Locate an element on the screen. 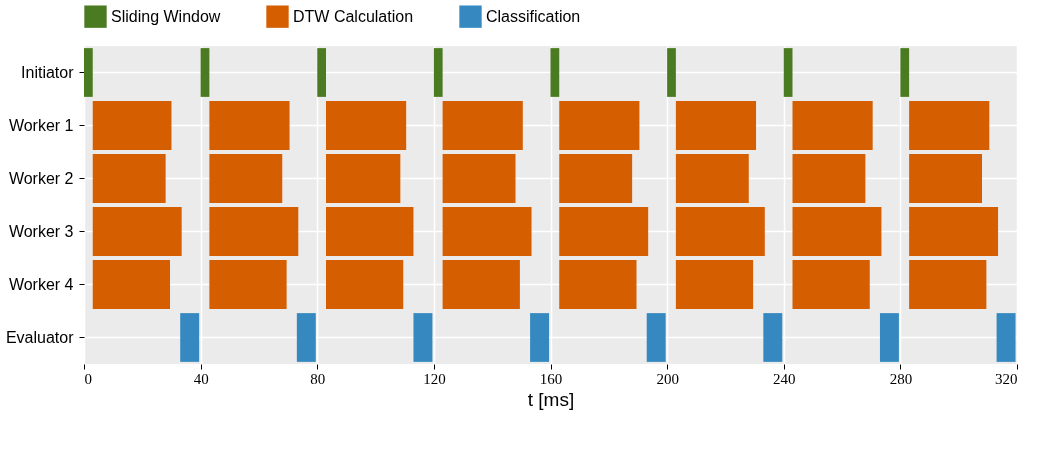  y-tick-label: Initiator is located at coordinates (48, 72).